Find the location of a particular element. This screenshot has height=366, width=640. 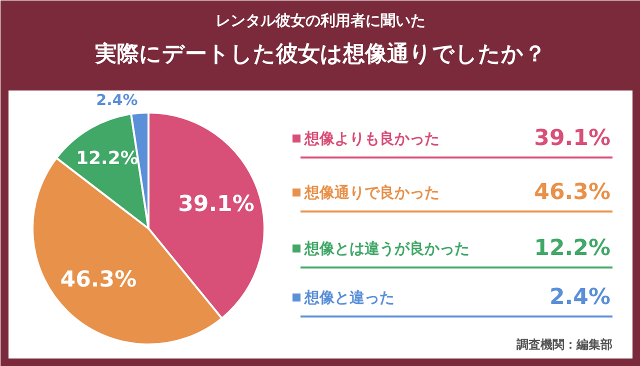

data-label: 39.1% is located at coordinates (216, 204).